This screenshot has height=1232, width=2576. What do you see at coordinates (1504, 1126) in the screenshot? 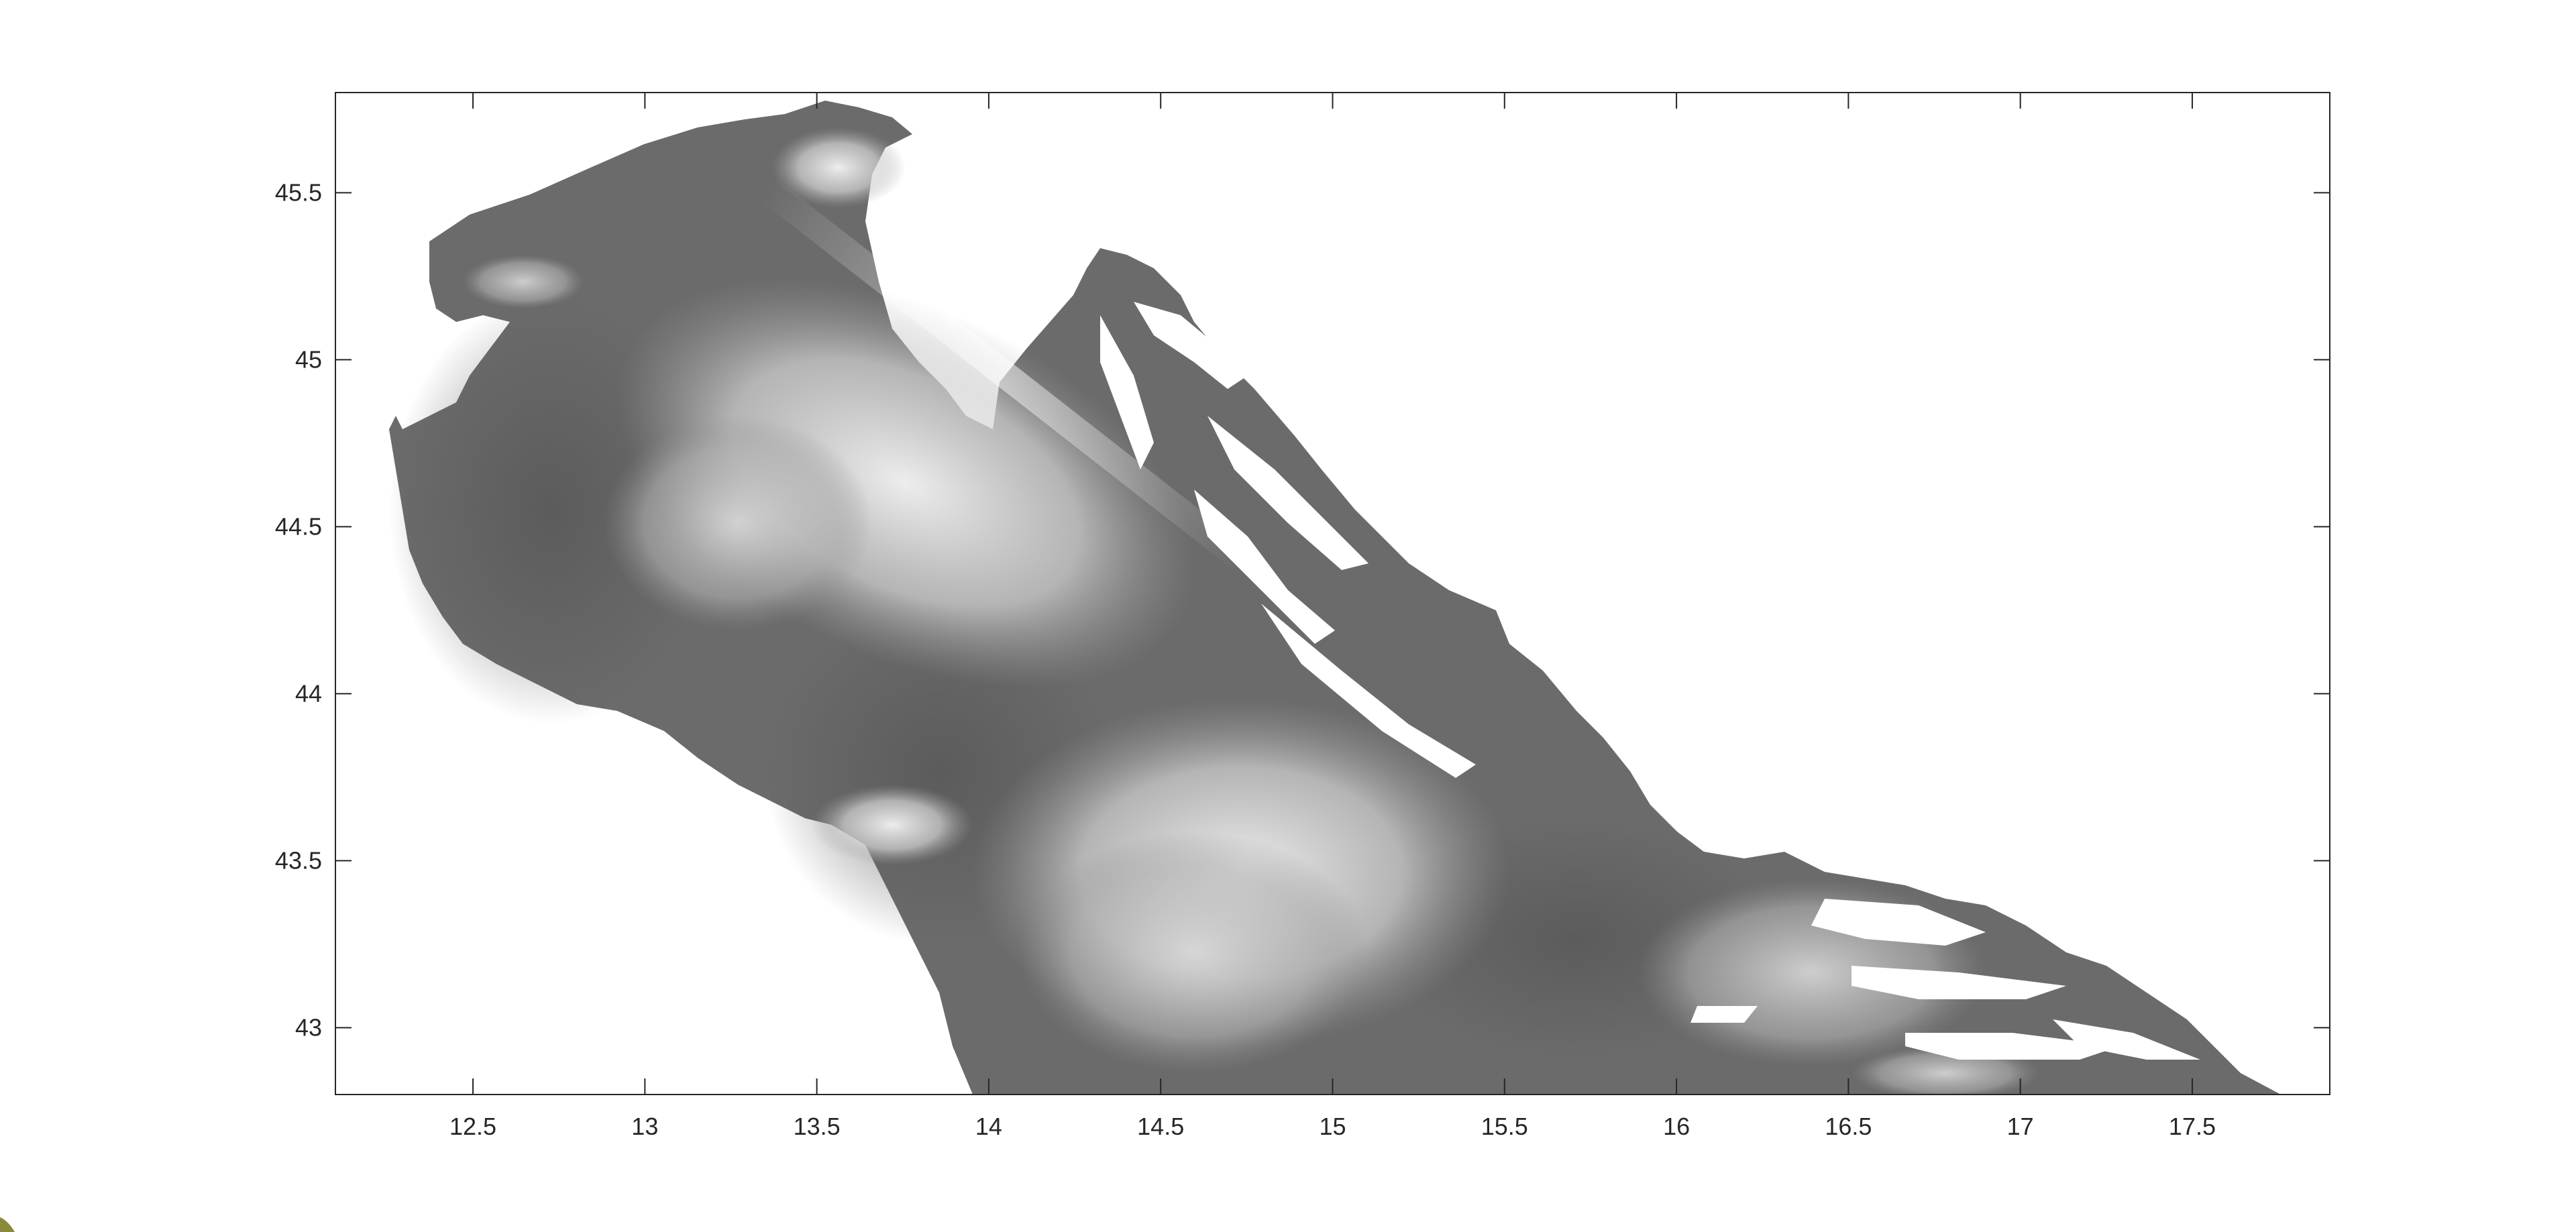
I see `x-tick-label: 15.5` at bounding box center [1504, 1126].